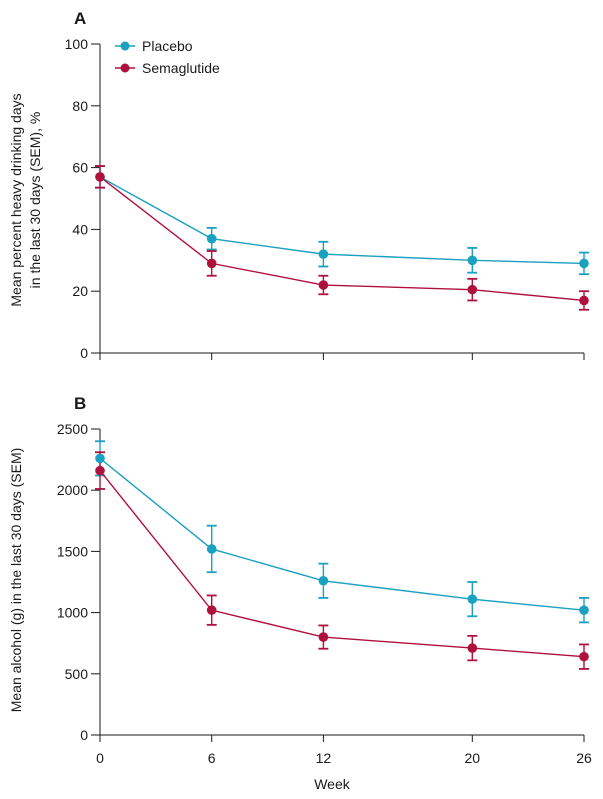  Describe the element at coordinates (72, 490) in the screenshot. I see `panel-b-y-tick-label: 2000` at that location.